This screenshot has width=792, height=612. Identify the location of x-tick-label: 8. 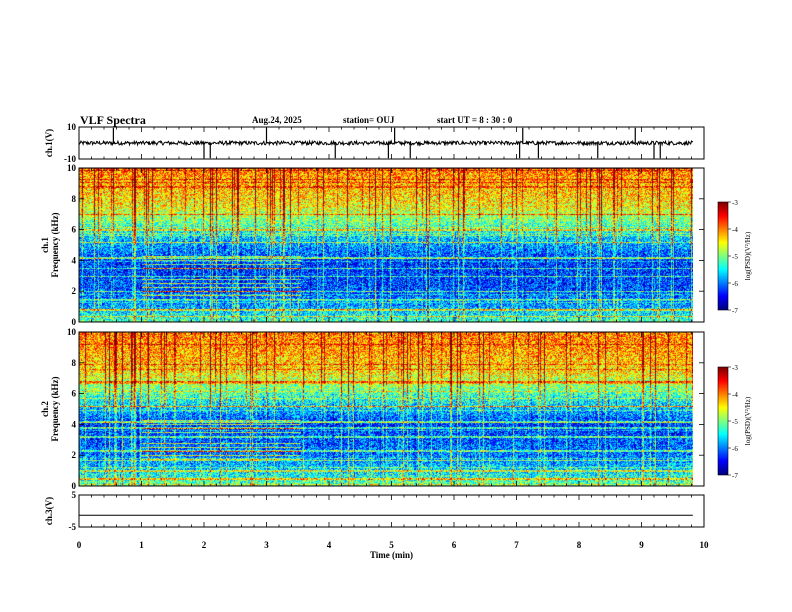
(579, 545).